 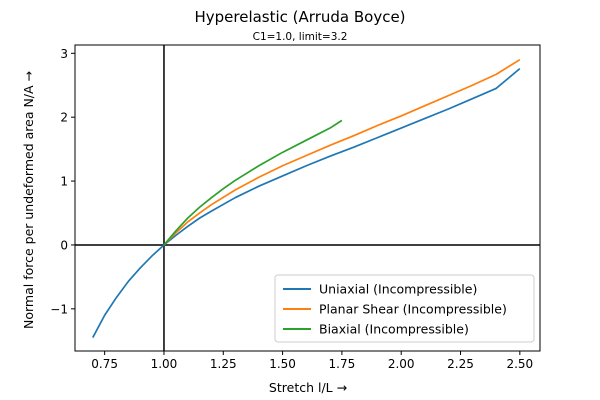 I want to click on y-tick-label: −1, so click(x=59, y=309).